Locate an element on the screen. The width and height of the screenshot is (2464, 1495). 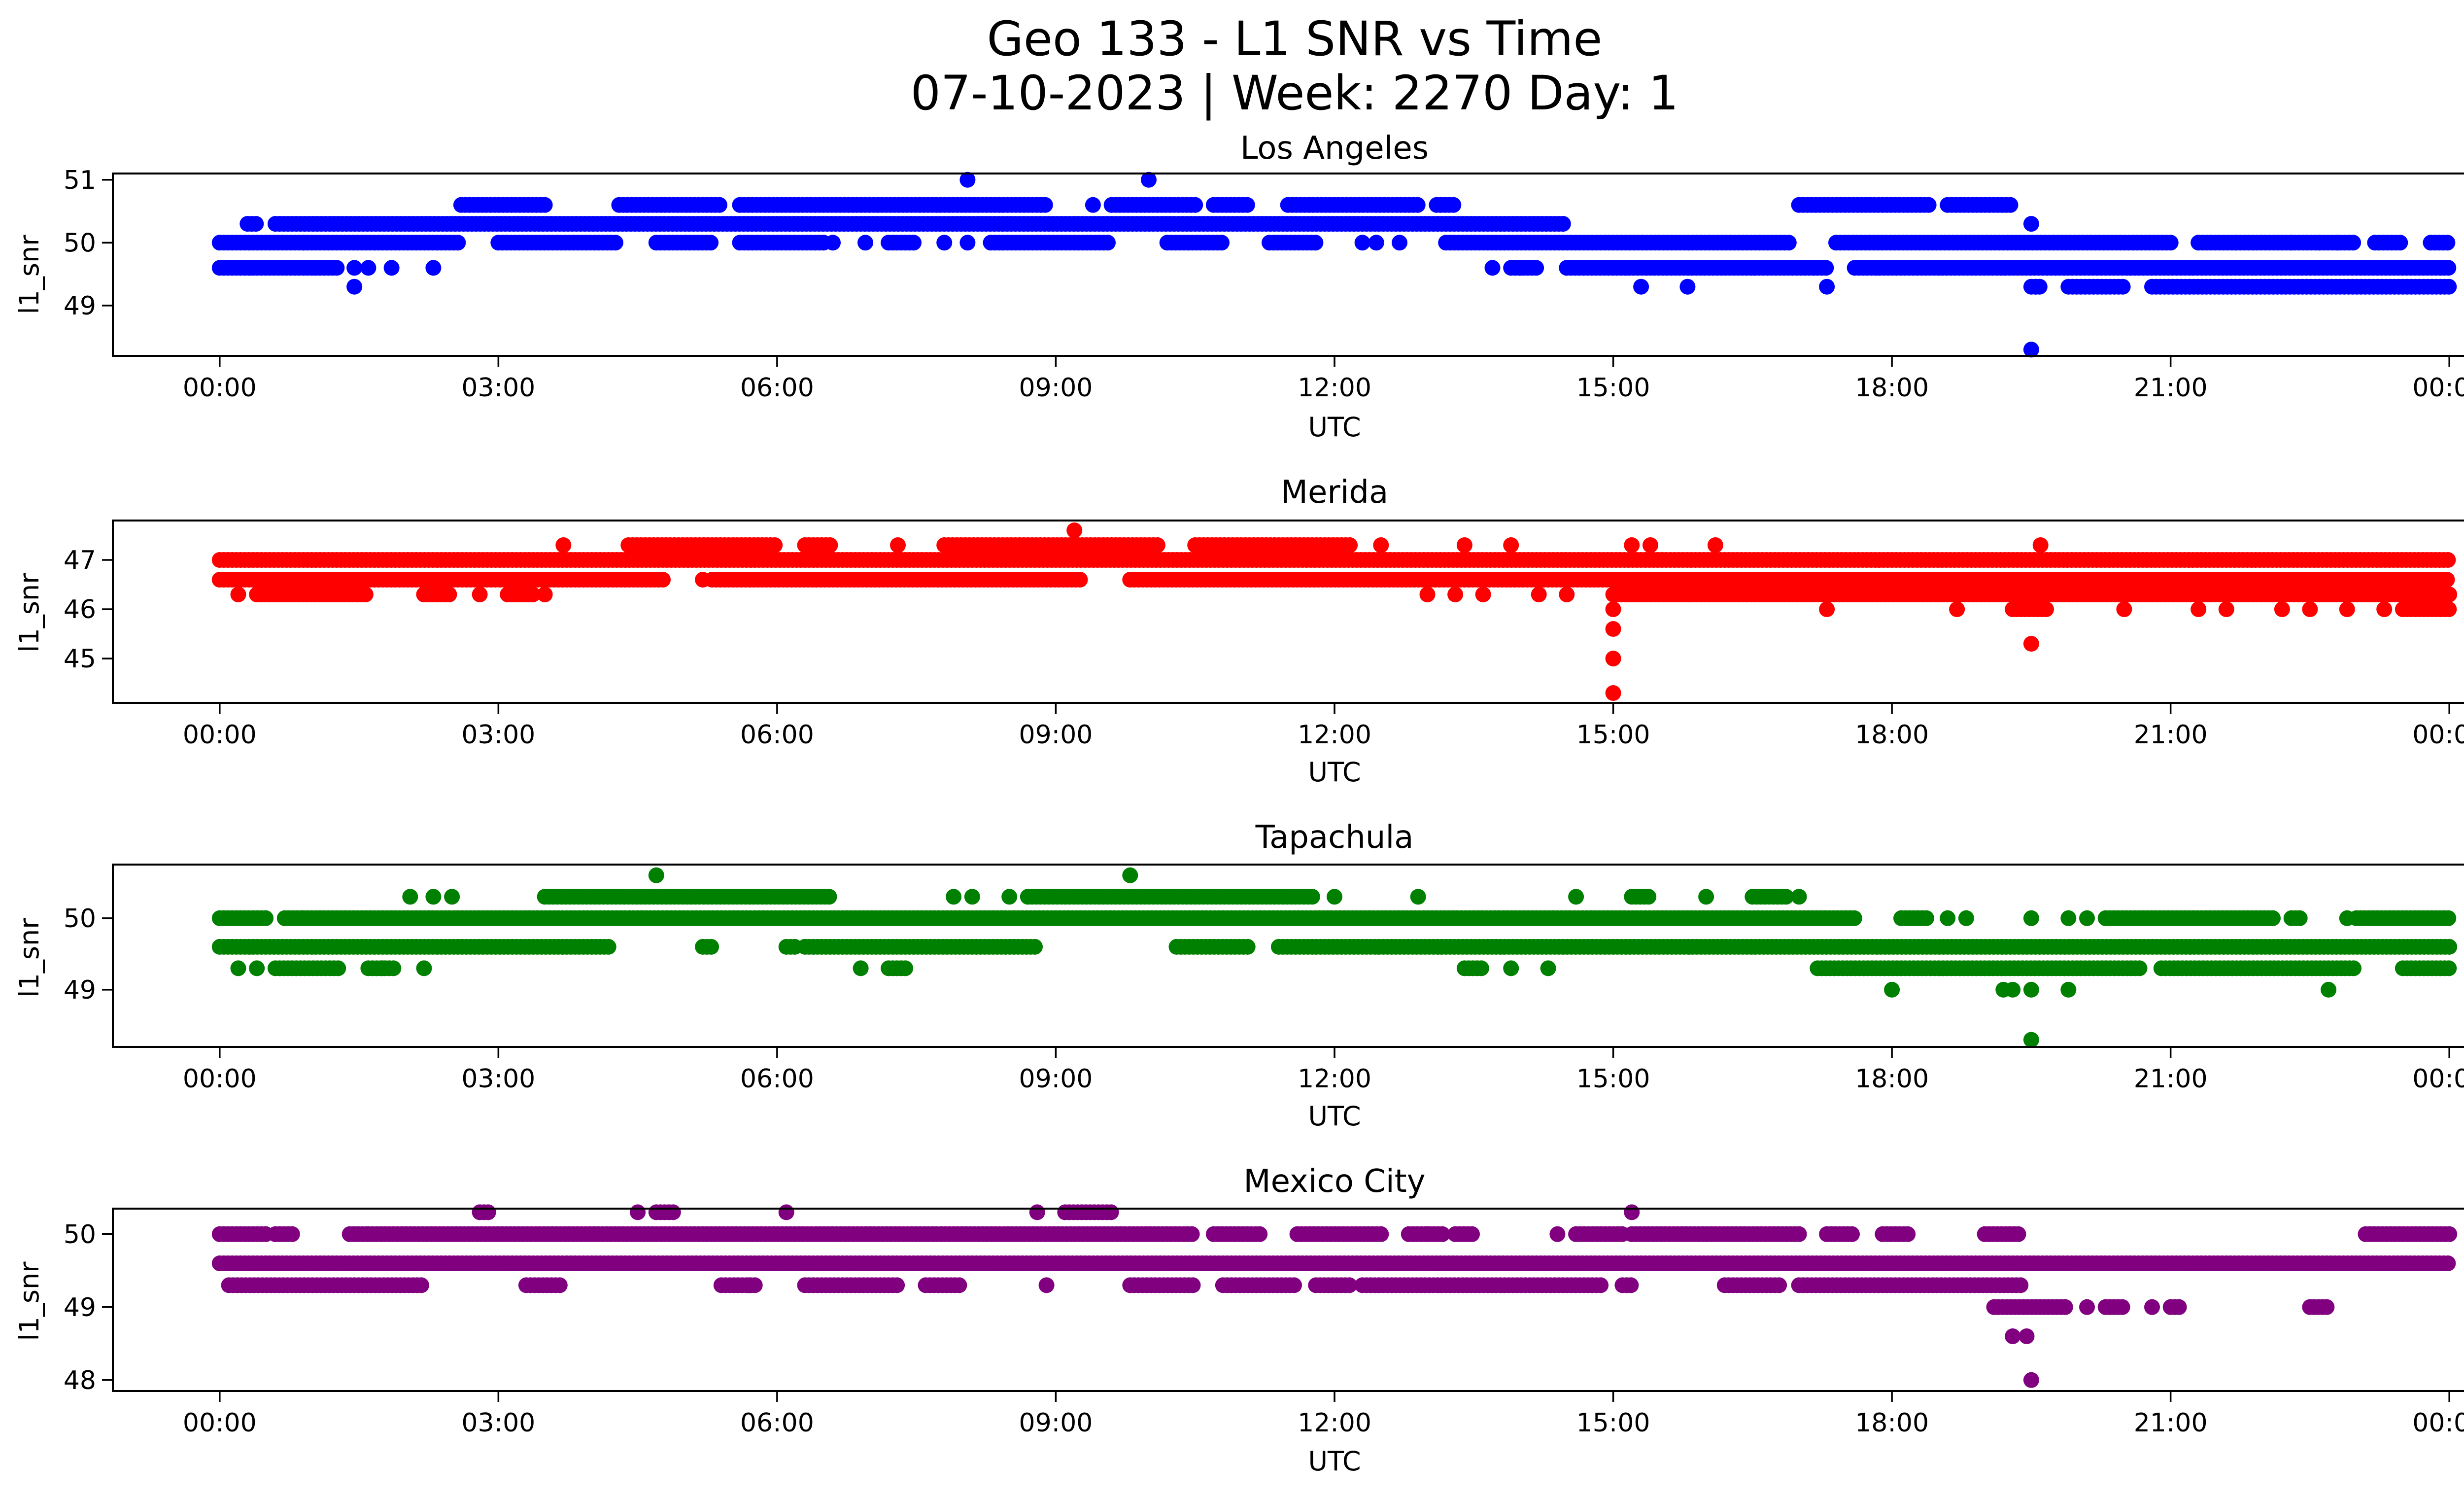
x-tick-label: 03:00 is located at coordinates (498, 735).